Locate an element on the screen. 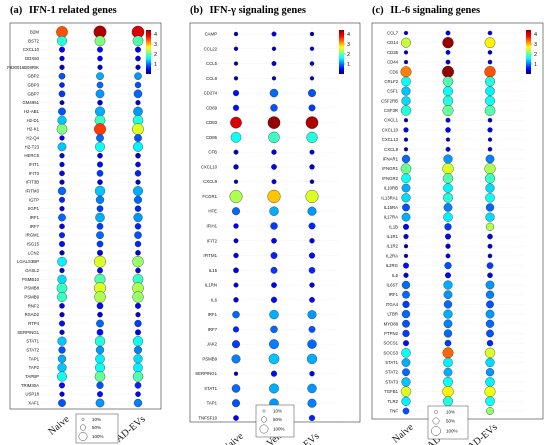  panel-b-title: (b) IFN-γ signaling genes is located at coordinates (248, 10).